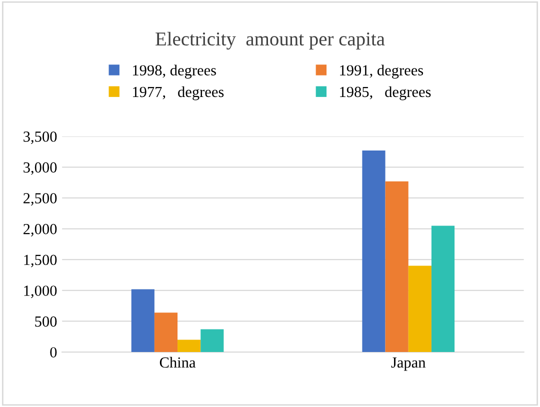 This screenshot has height=407, width=540. I want to click on y-tick-label: 2,000, so click(40, 230).